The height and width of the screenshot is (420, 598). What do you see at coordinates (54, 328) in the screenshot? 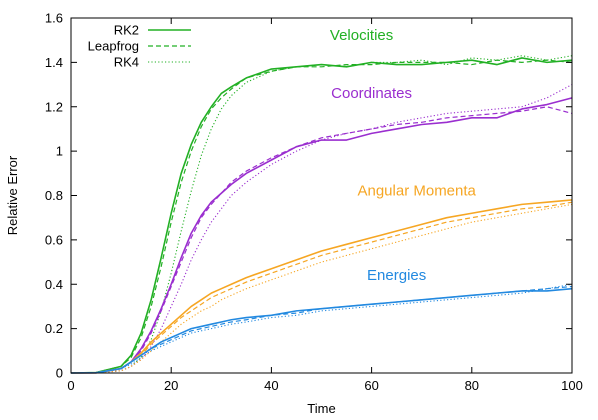
I see `y-tick-label: 0.2` at bounding box center [54, 328].